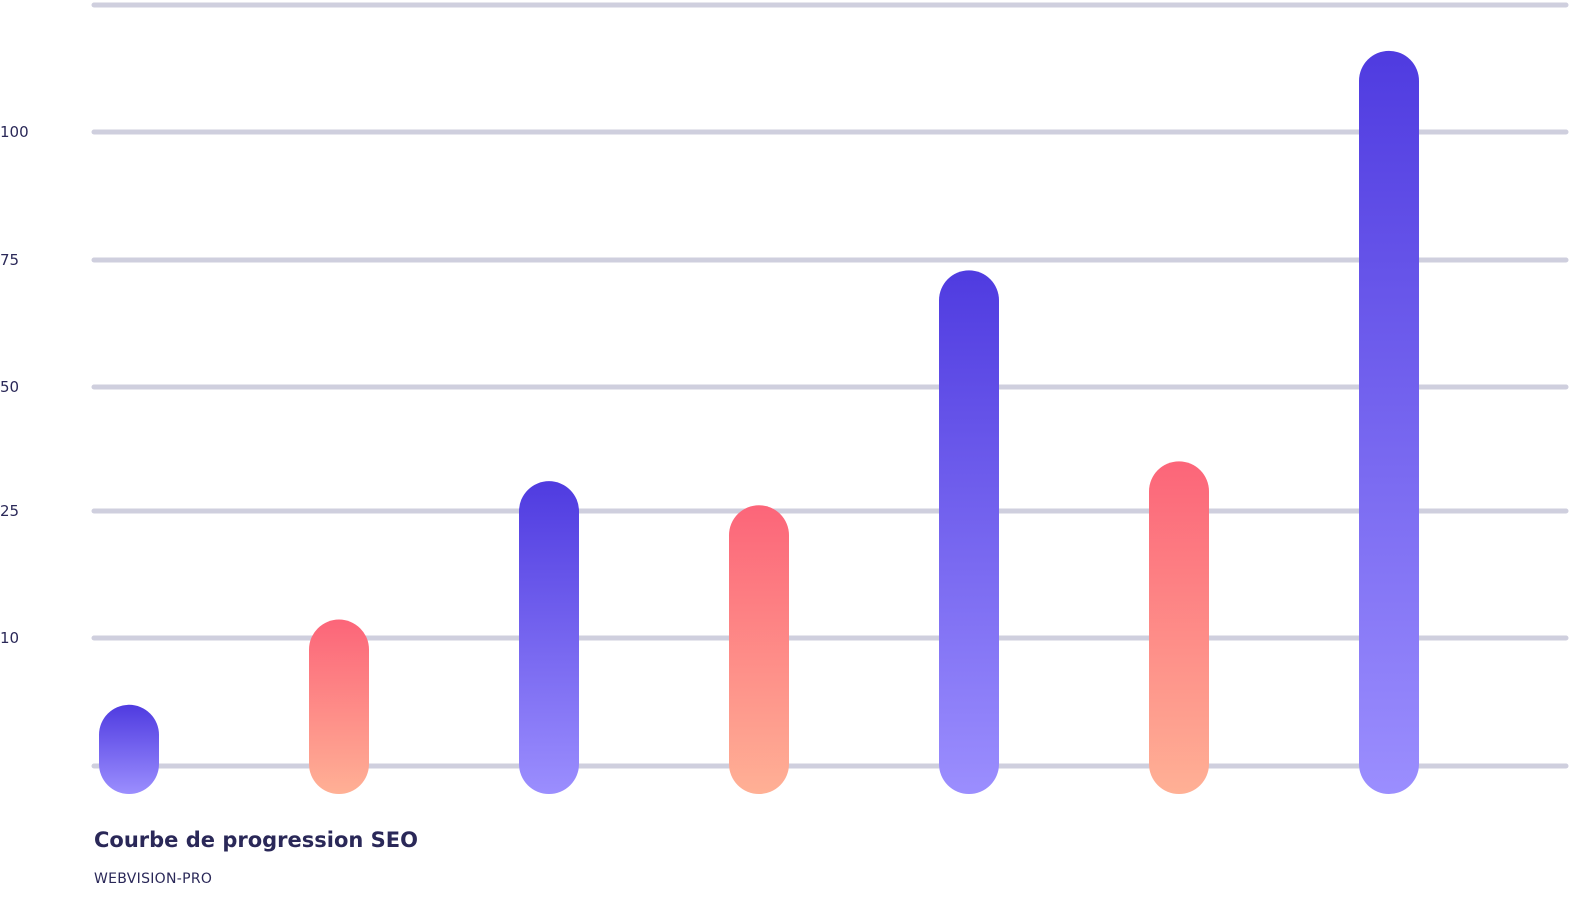  I want to click on y-tick-label: 10, so click(9, 638).